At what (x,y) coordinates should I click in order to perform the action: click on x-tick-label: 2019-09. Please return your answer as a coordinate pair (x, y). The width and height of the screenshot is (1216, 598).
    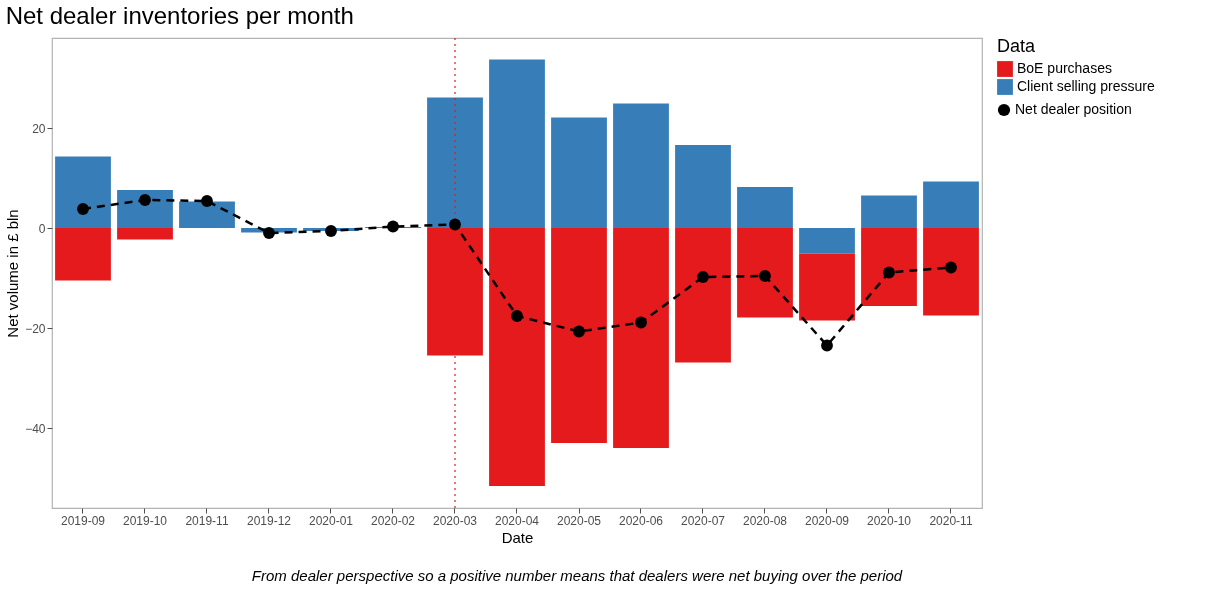
    Looking at the image, I should click on (83, 520).